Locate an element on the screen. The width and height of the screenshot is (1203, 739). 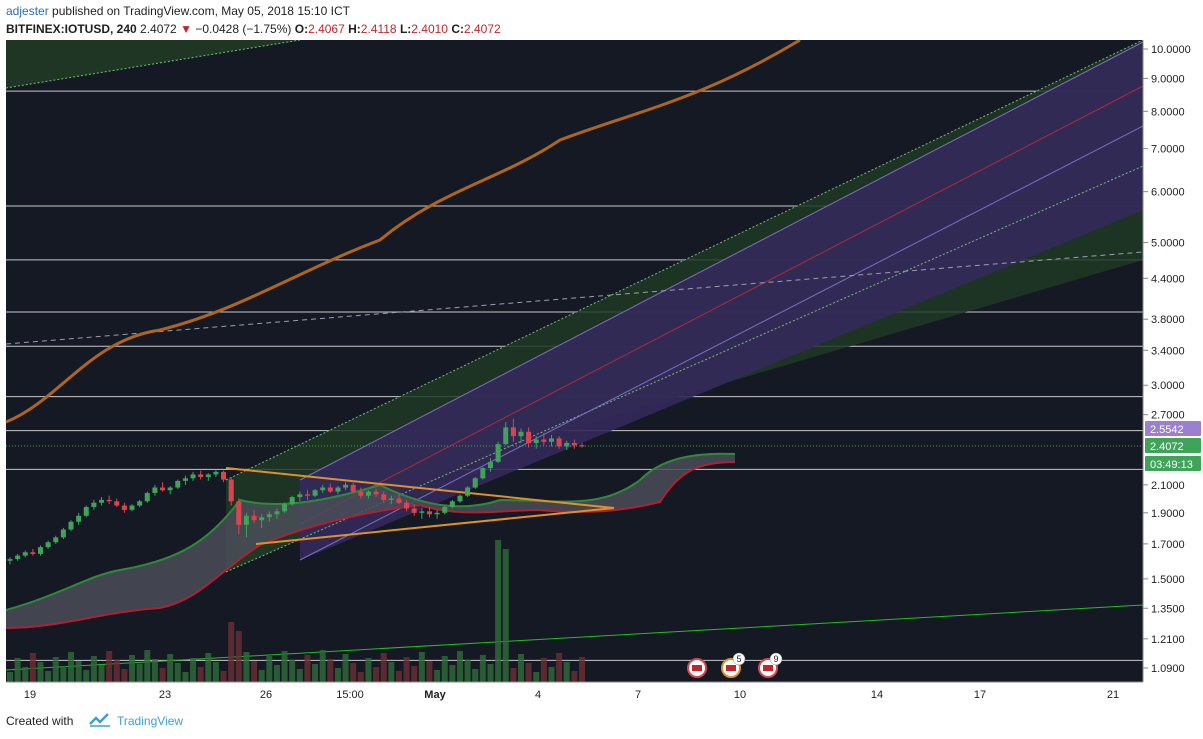
y-tick-label: 3.0000 is located at coordinates (1168, 386).